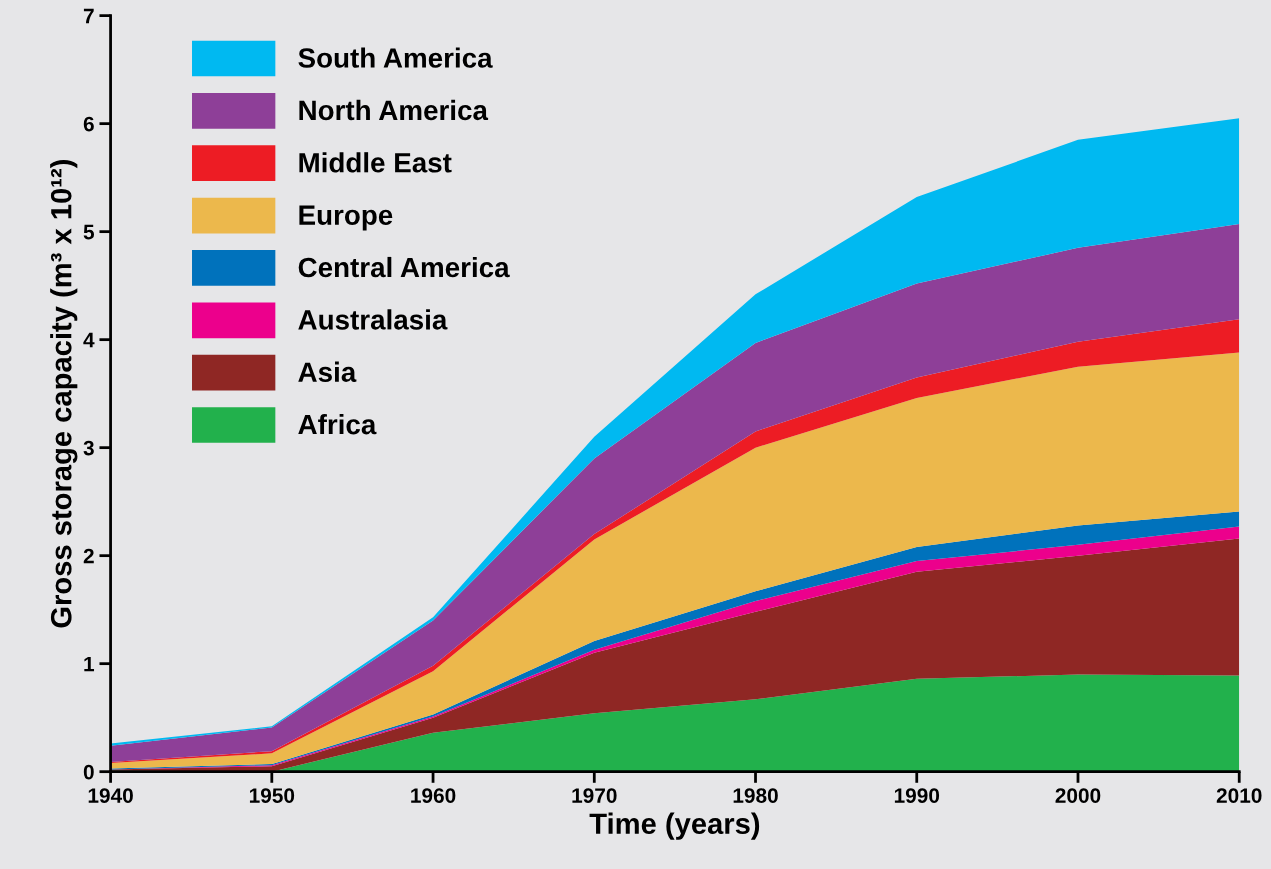 This screenshot has width=1271, height=869. What do you see at coordinates (89, 340) in the screenshot?
I see `y-tick-label: 4` at bounding box center [89, 340].